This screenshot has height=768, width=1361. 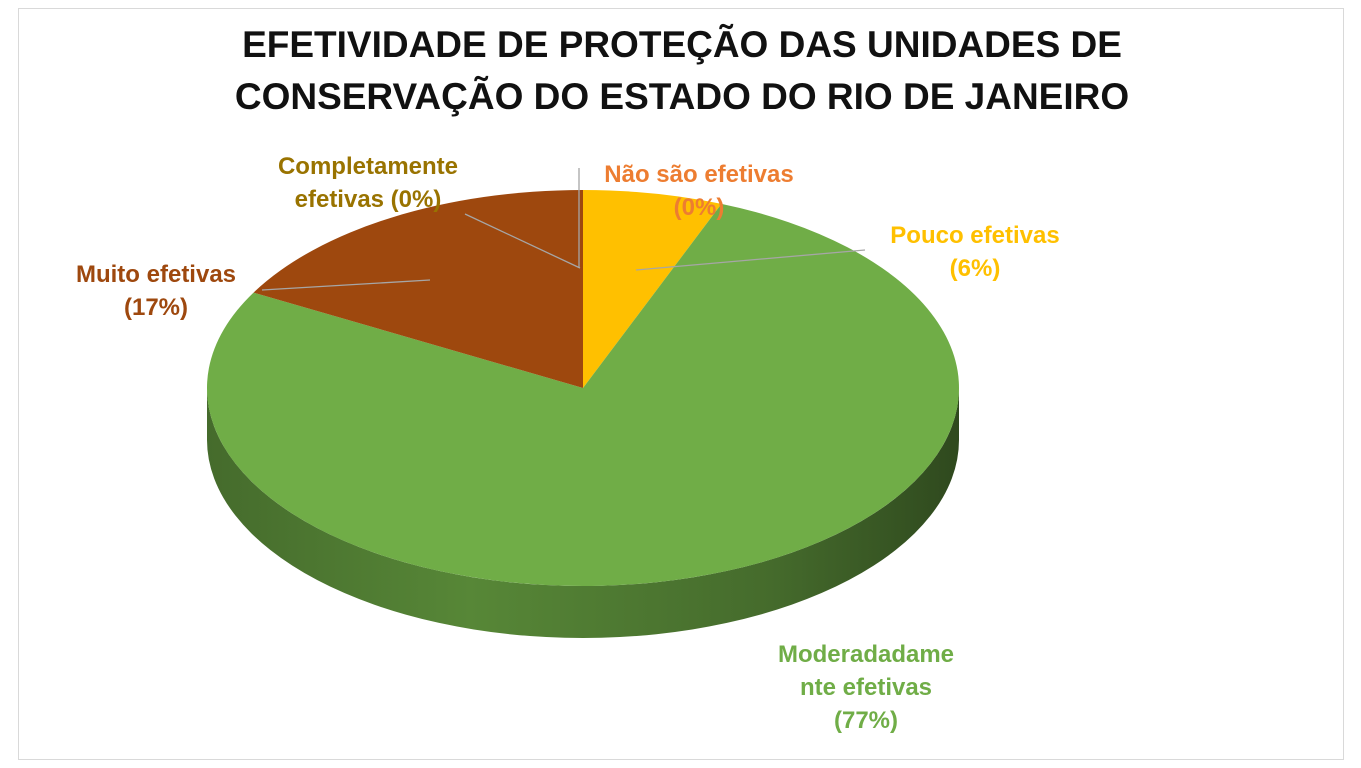 What do you see at coordinates (156, 274) in the screenshot?
I see `data-label-muito-0: Muito efetivas` at bounding box center [156, 274].